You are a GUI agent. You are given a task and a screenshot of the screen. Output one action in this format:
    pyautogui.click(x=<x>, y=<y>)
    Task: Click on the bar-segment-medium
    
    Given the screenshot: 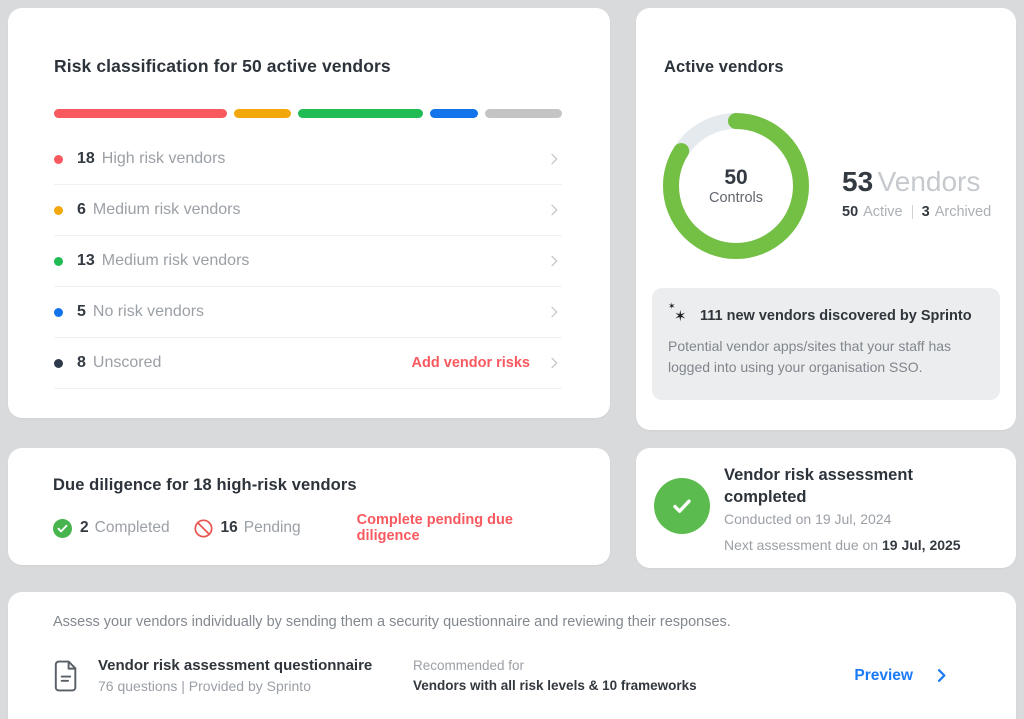 What is the action you would take?
    pyautogui.click(x=262, y=113)
    